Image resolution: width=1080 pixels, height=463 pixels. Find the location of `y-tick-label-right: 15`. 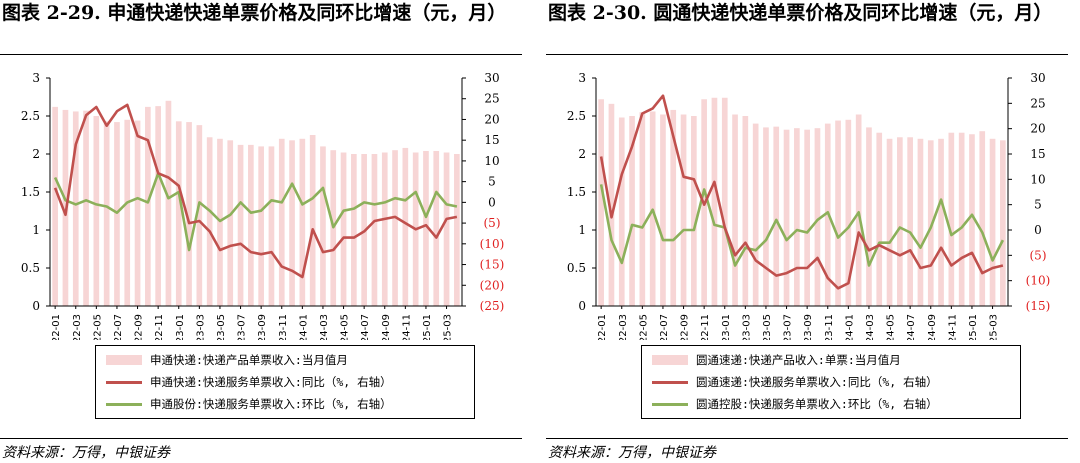

y-tick-label-right: 15 is located at coordinates (491, 140).